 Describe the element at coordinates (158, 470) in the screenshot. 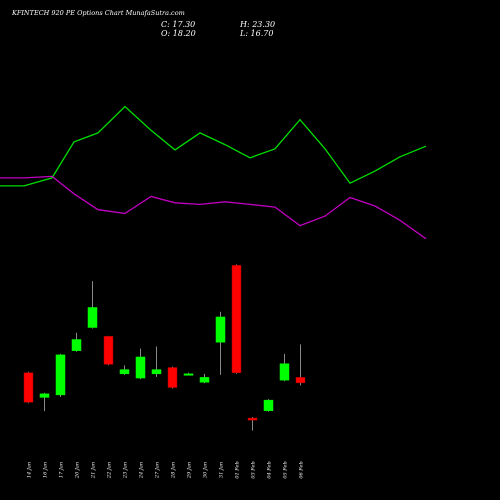

I see `x-tick-label: 27 Jan` at that location.